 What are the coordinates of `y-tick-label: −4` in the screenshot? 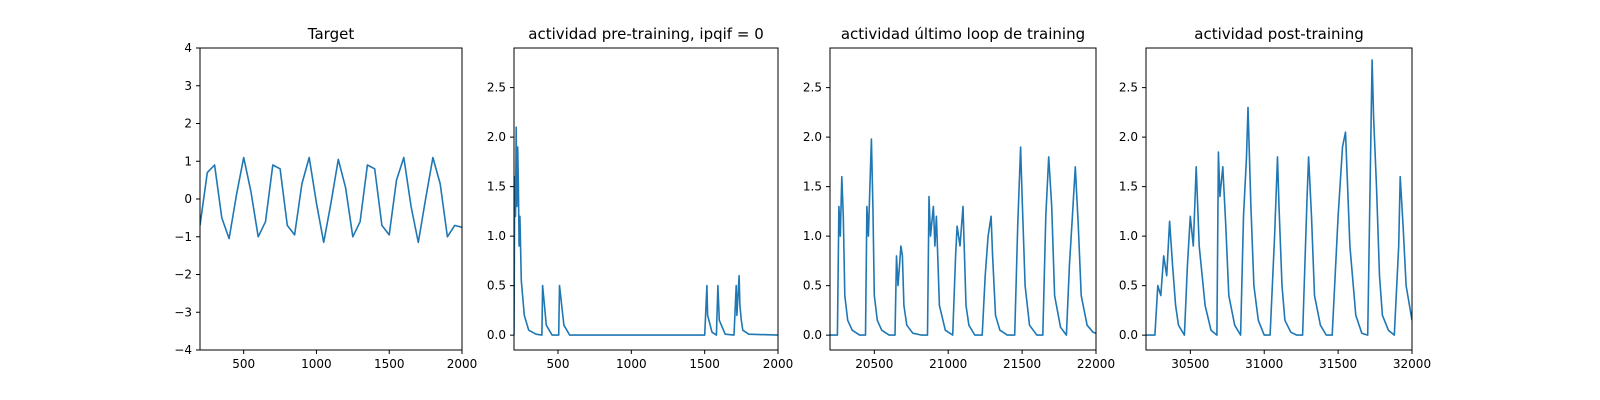 It's located at (183, 350).